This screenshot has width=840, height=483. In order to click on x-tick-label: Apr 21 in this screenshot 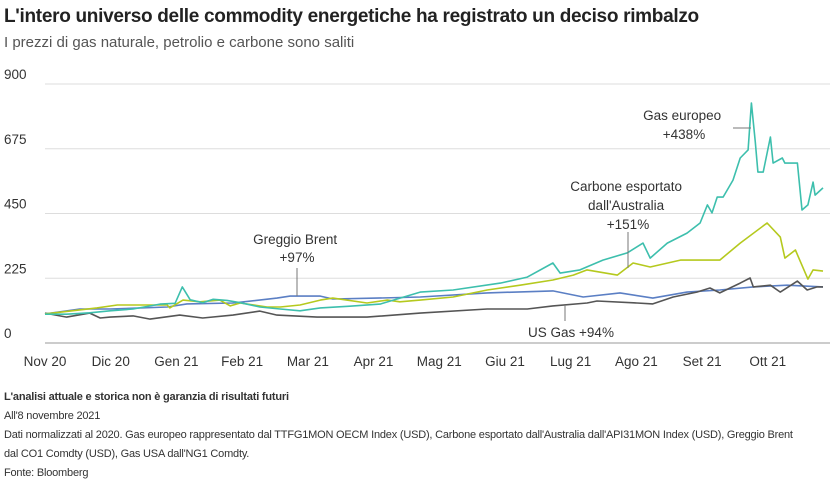, I will do `click(374, 361)`.